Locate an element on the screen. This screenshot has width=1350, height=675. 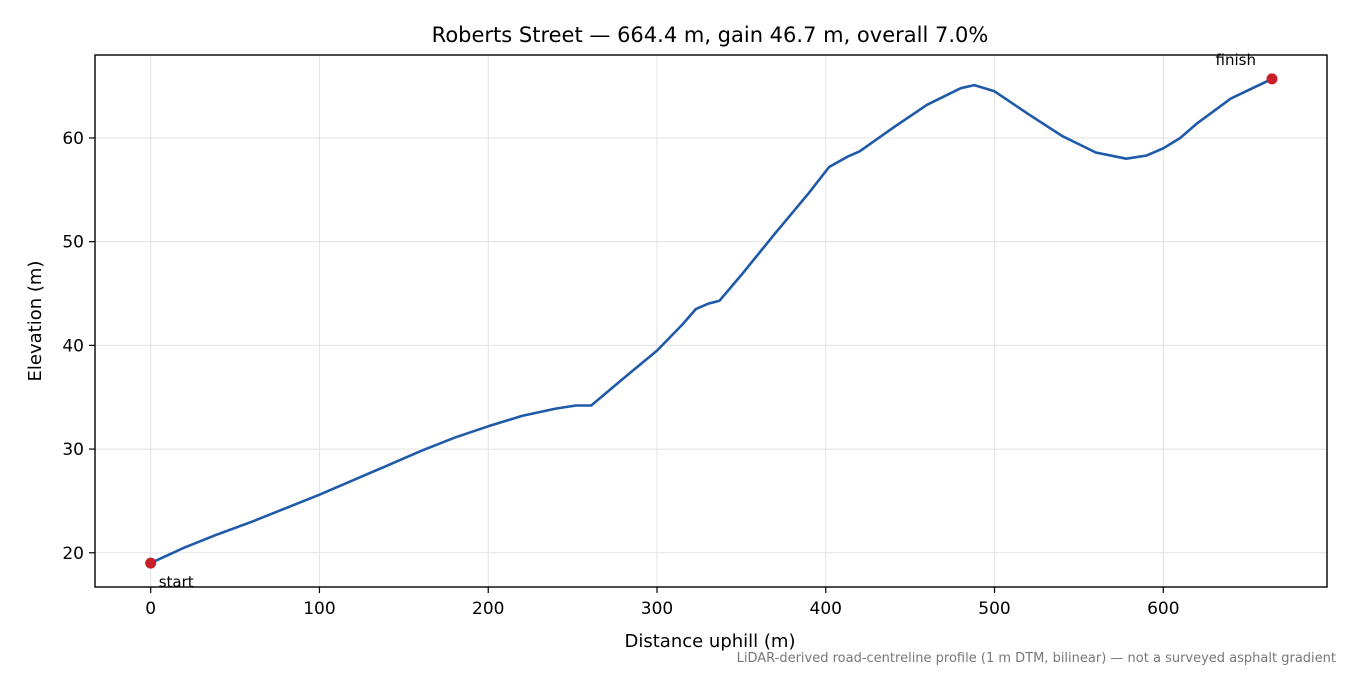
finish-label: finish is located at coordinates (1236, 60).